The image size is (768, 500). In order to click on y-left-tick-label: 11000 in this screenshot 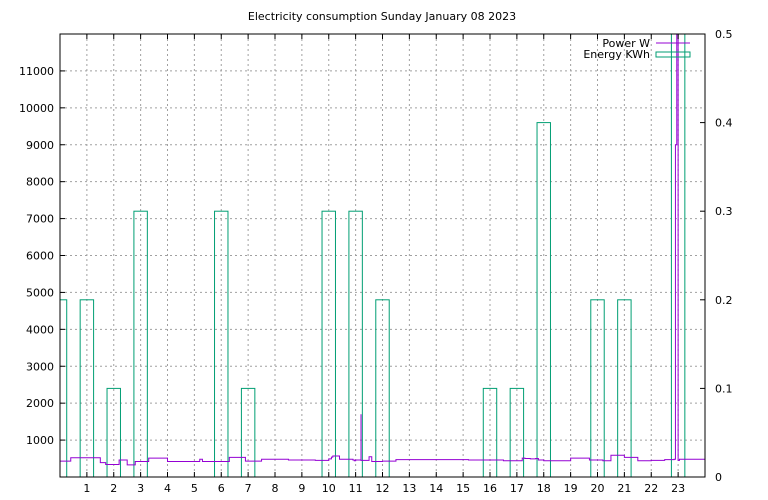, I will do `click(36, 71)`.